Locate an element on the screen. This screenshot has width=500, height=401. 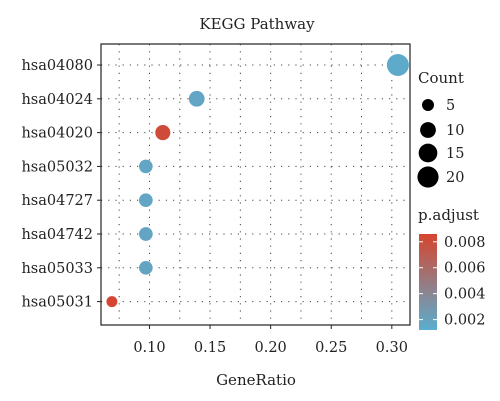
padjust-legend-label: 0.008 is located at coordinates (465, 243).